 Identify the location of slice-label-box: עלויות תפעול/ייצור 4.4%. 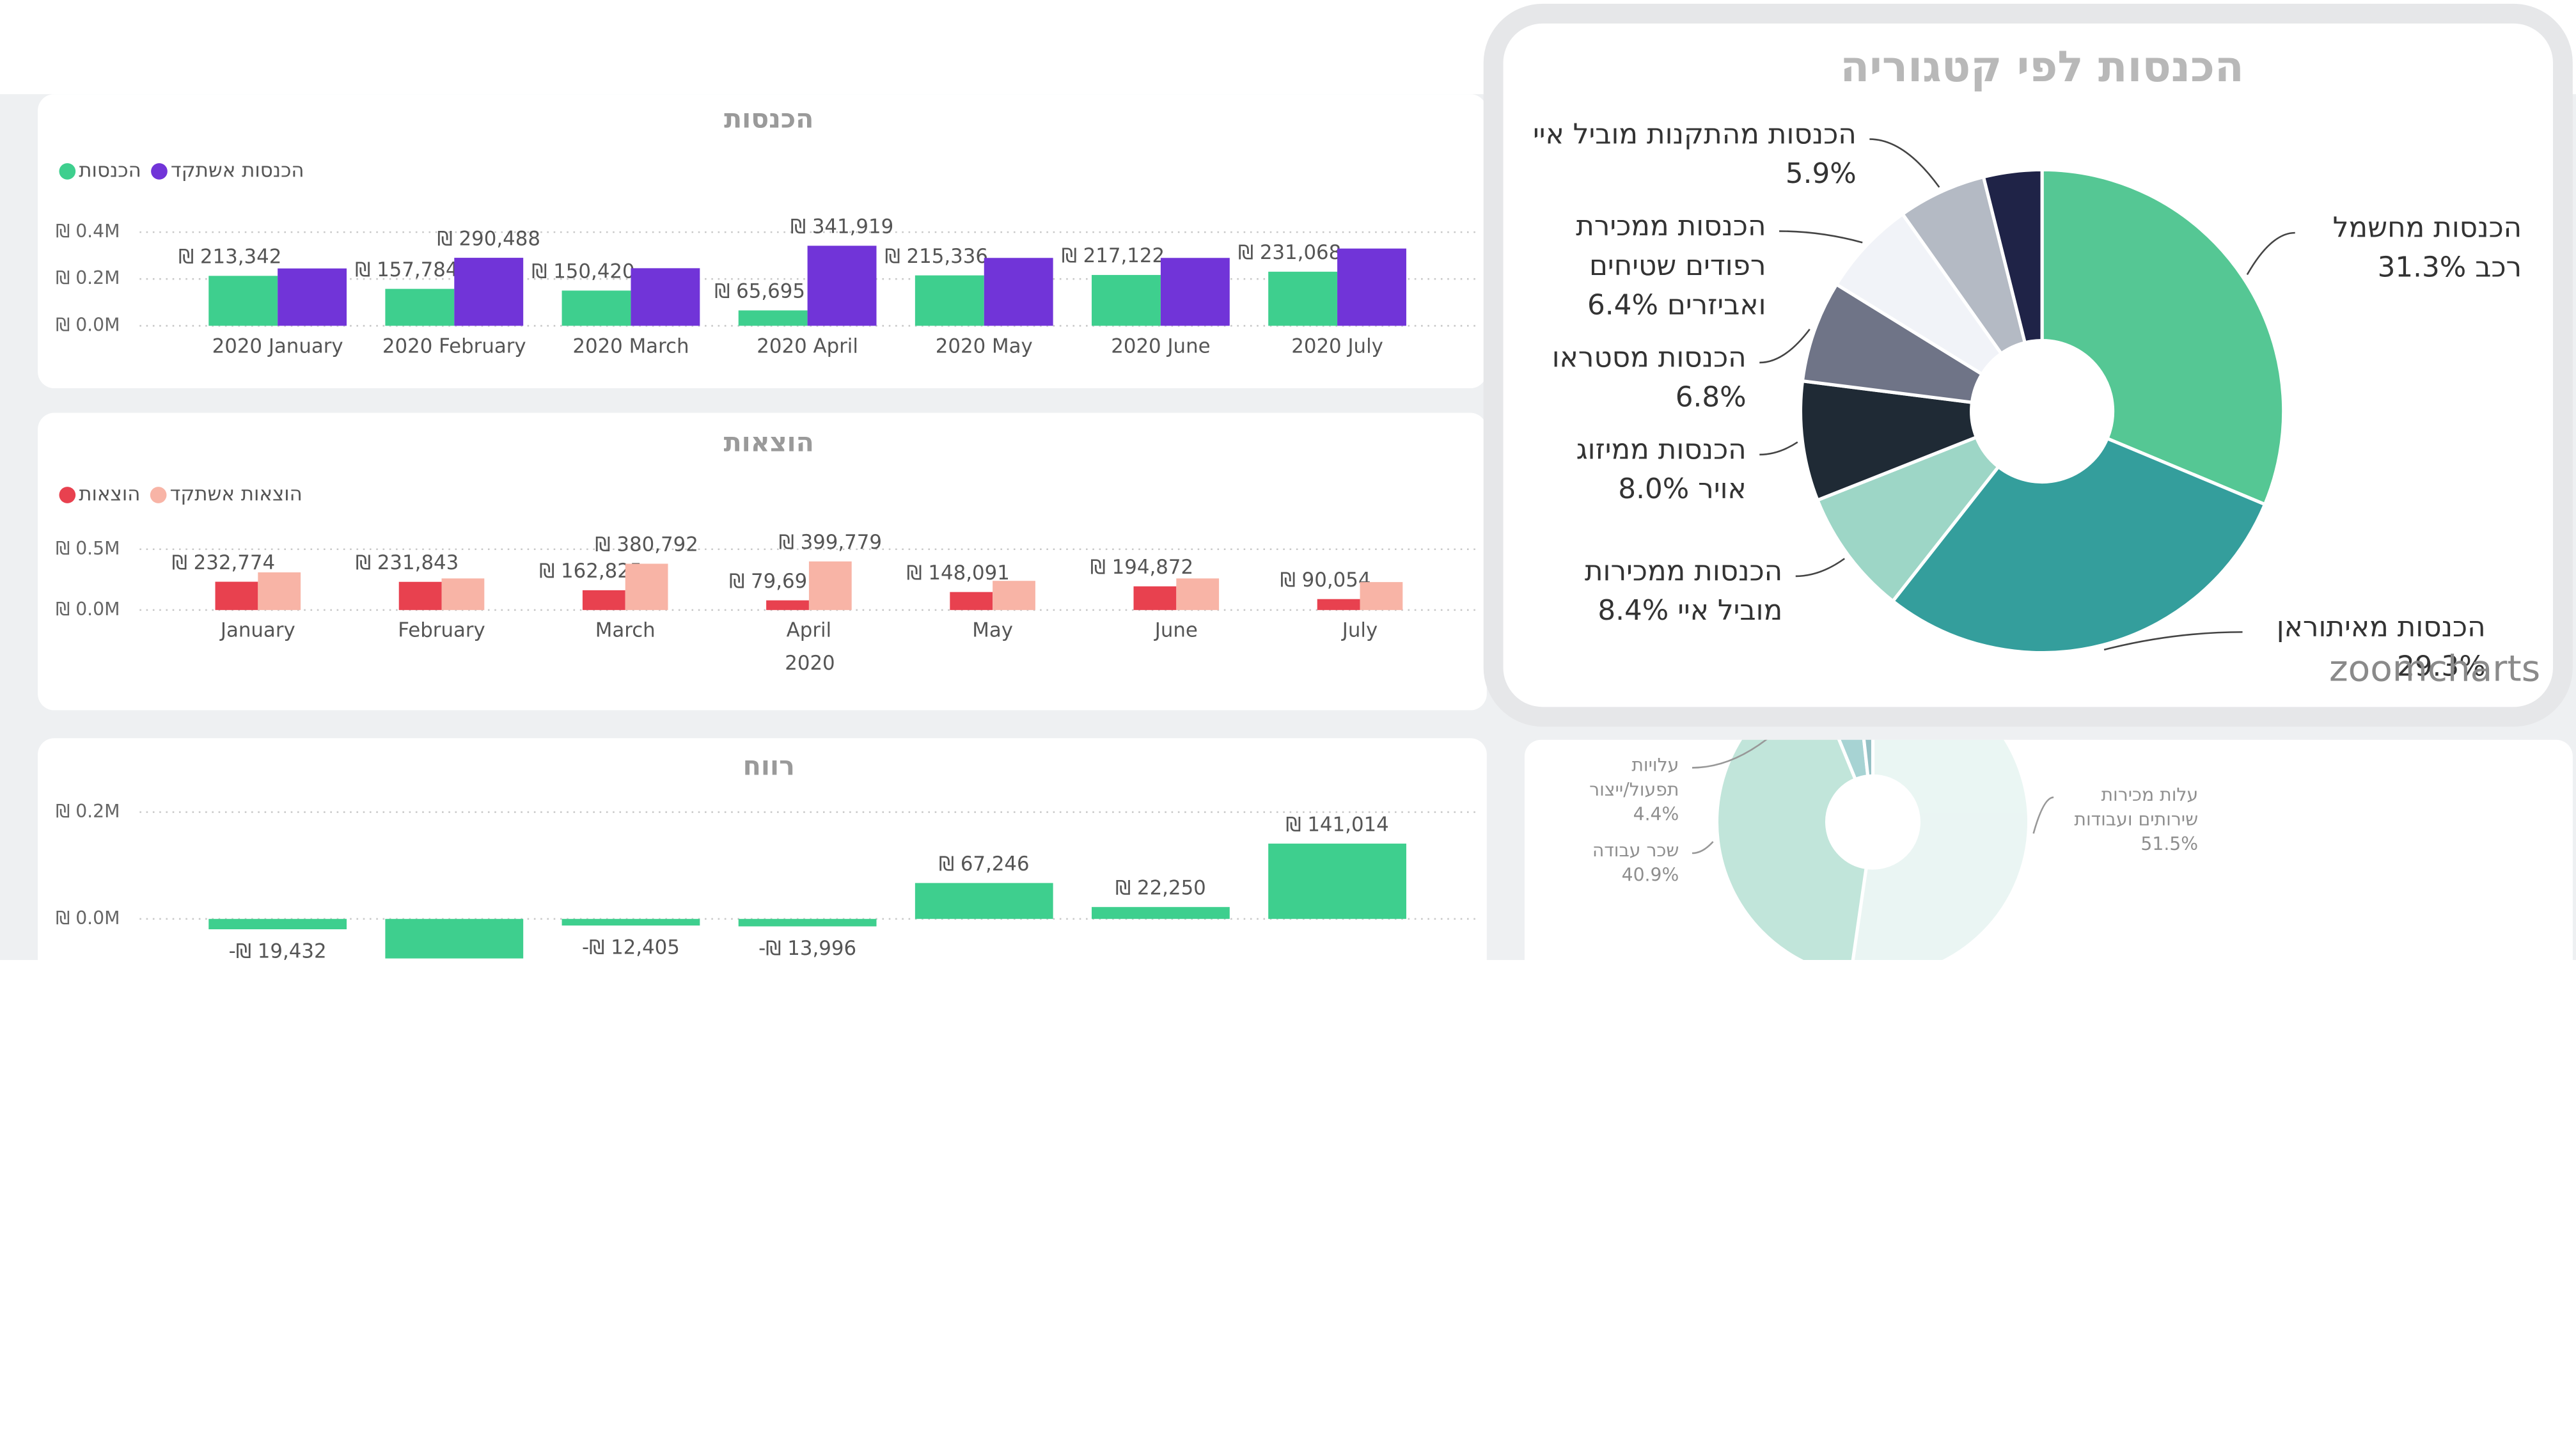
(1634, 790).